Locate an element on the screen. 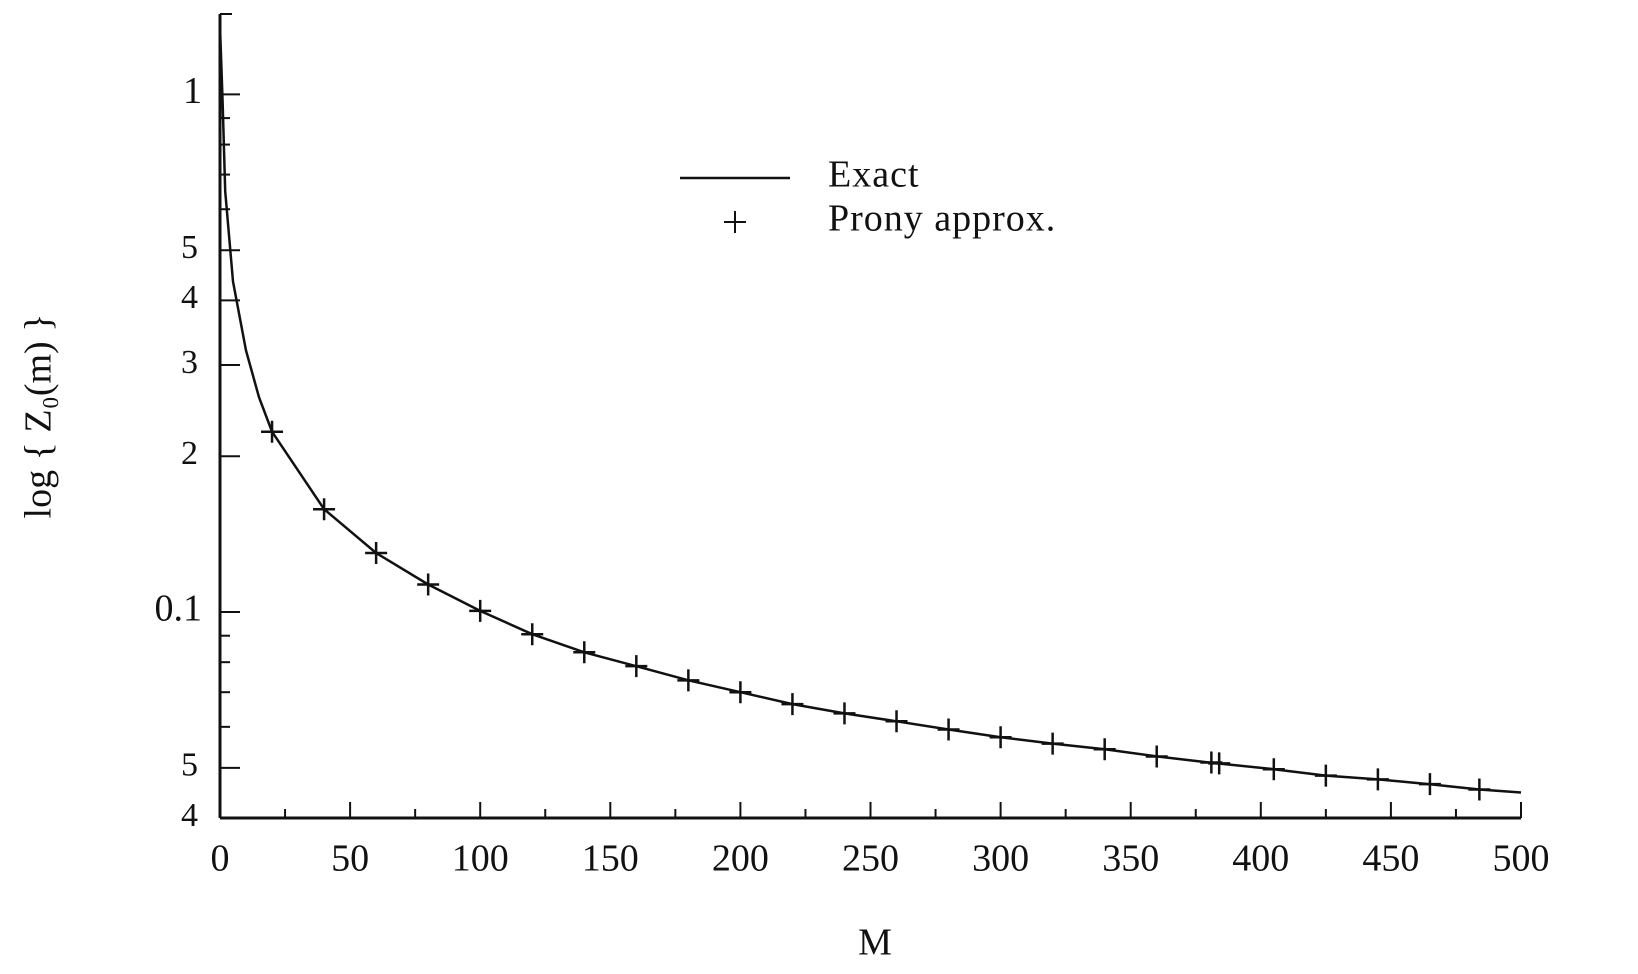  x-tick-label: 50 is located at coordinates (350, 859).